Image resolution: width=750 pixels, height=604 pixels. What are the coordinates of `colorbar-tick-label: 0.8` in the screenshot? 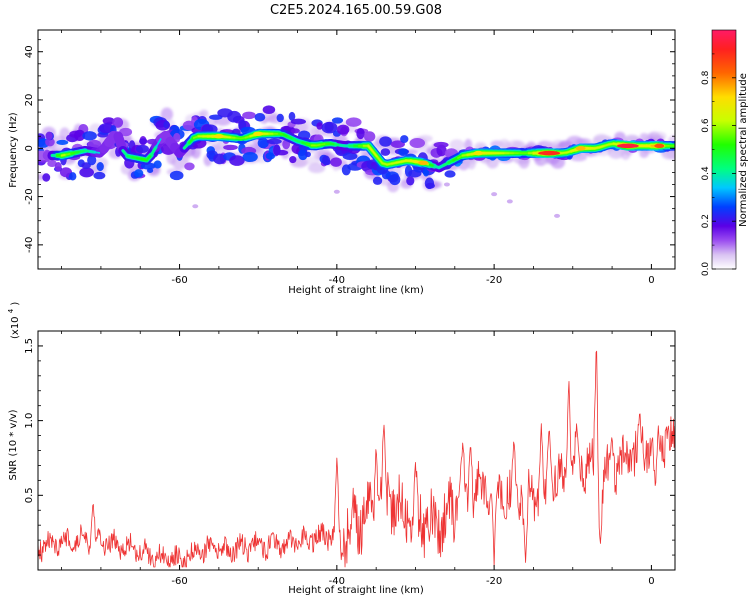 It's located at (706, 77).